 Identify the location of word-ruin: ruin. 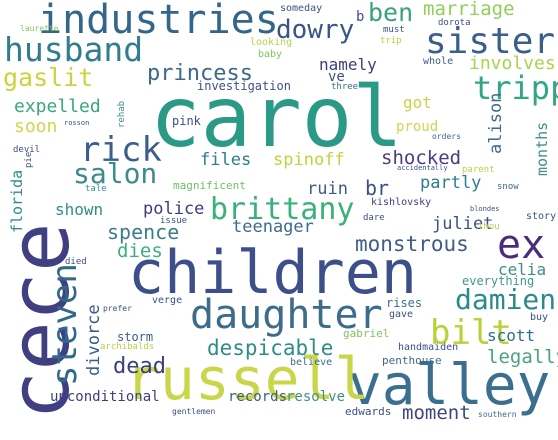
(327, 189).